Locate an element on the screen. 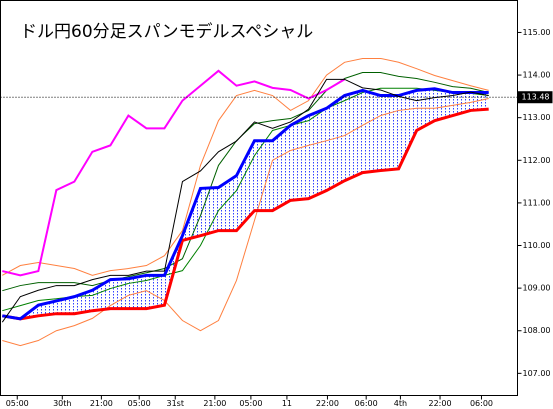 This screenshot has width=553, height=409. y-tick-label: 107.00 is located at coordinates (537, 373).